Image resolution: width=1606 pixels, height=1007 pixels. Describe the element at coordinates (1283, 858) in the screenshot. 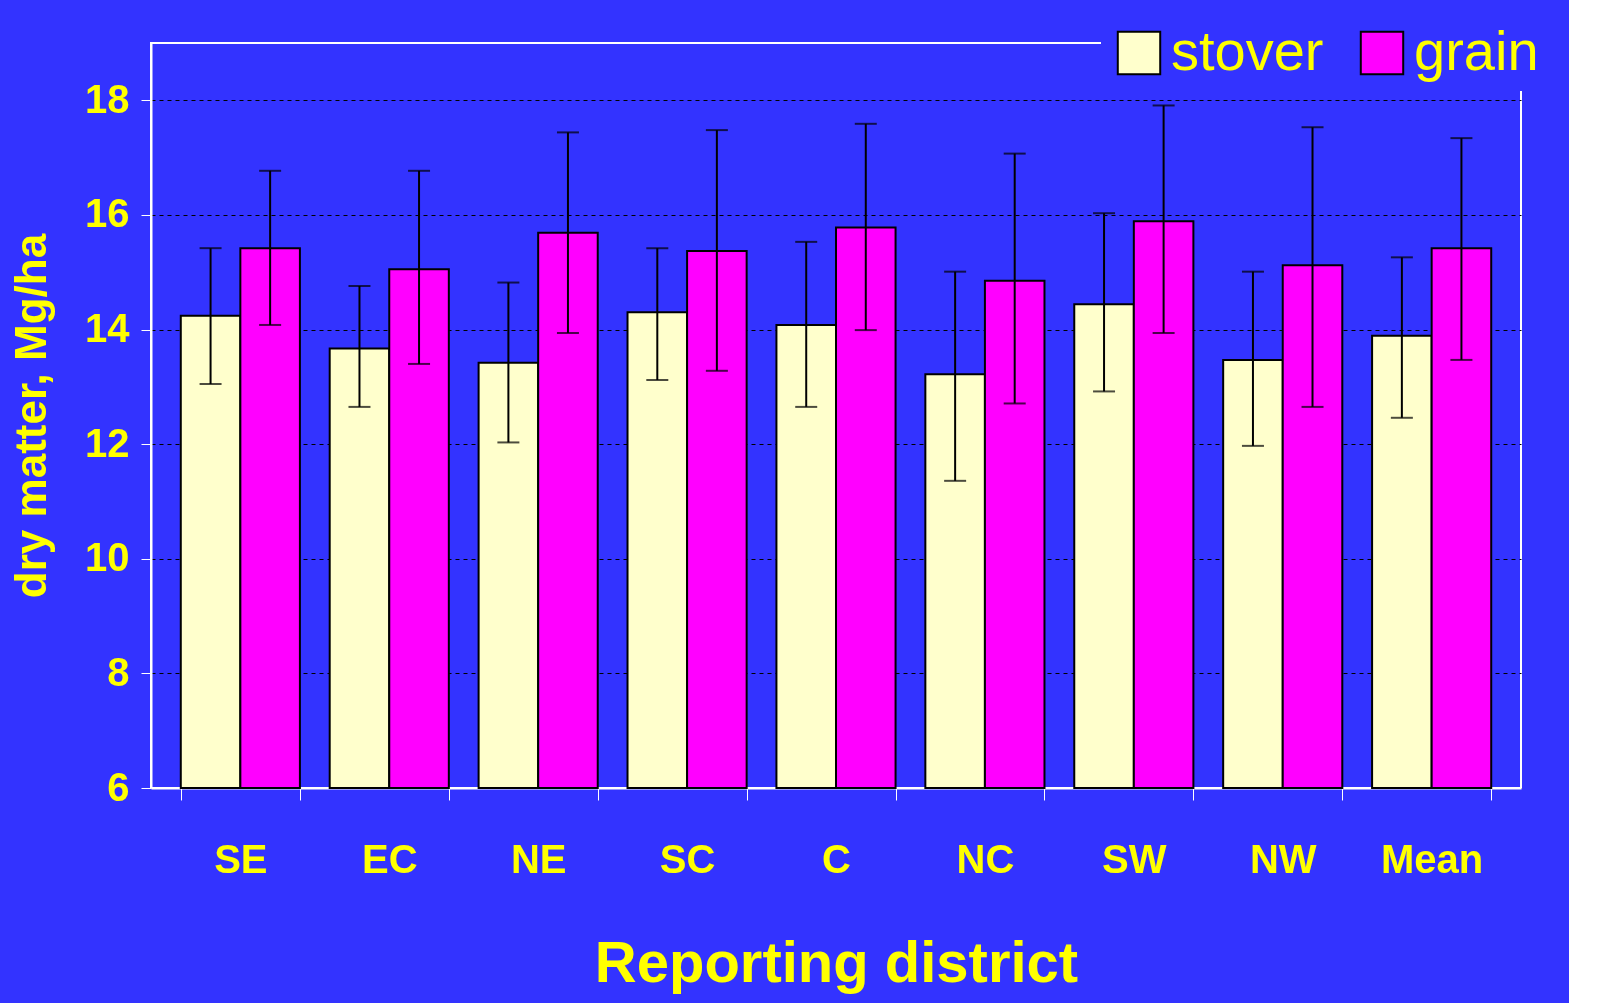

I see `x-tick-label: NW` at that location.